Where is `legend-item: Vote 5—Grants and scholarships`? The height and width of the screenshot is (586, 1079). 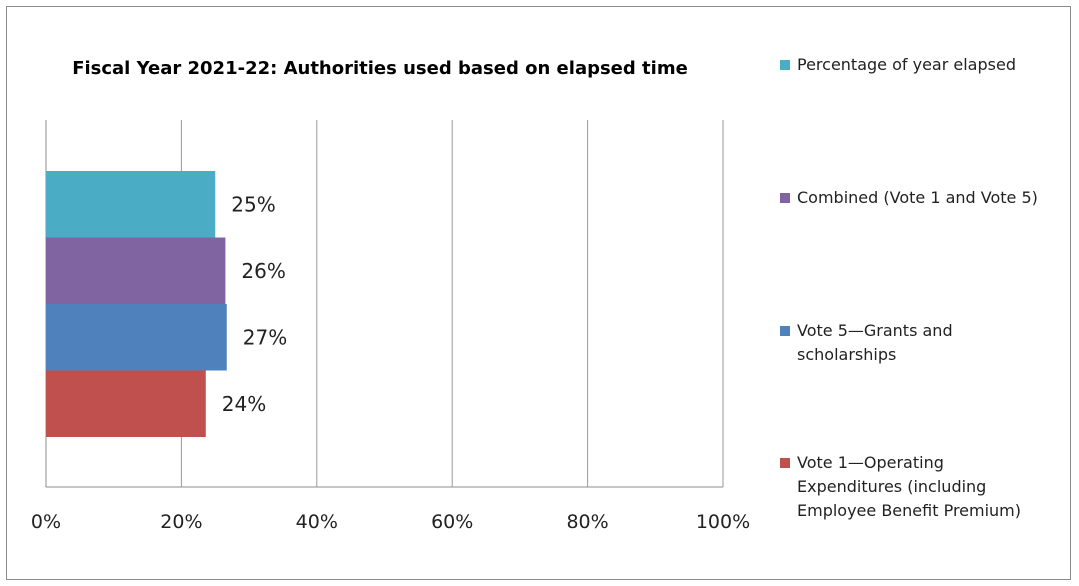 legend-item: Vote 5—Grants and scholarships is located at coordinates (866, 342).